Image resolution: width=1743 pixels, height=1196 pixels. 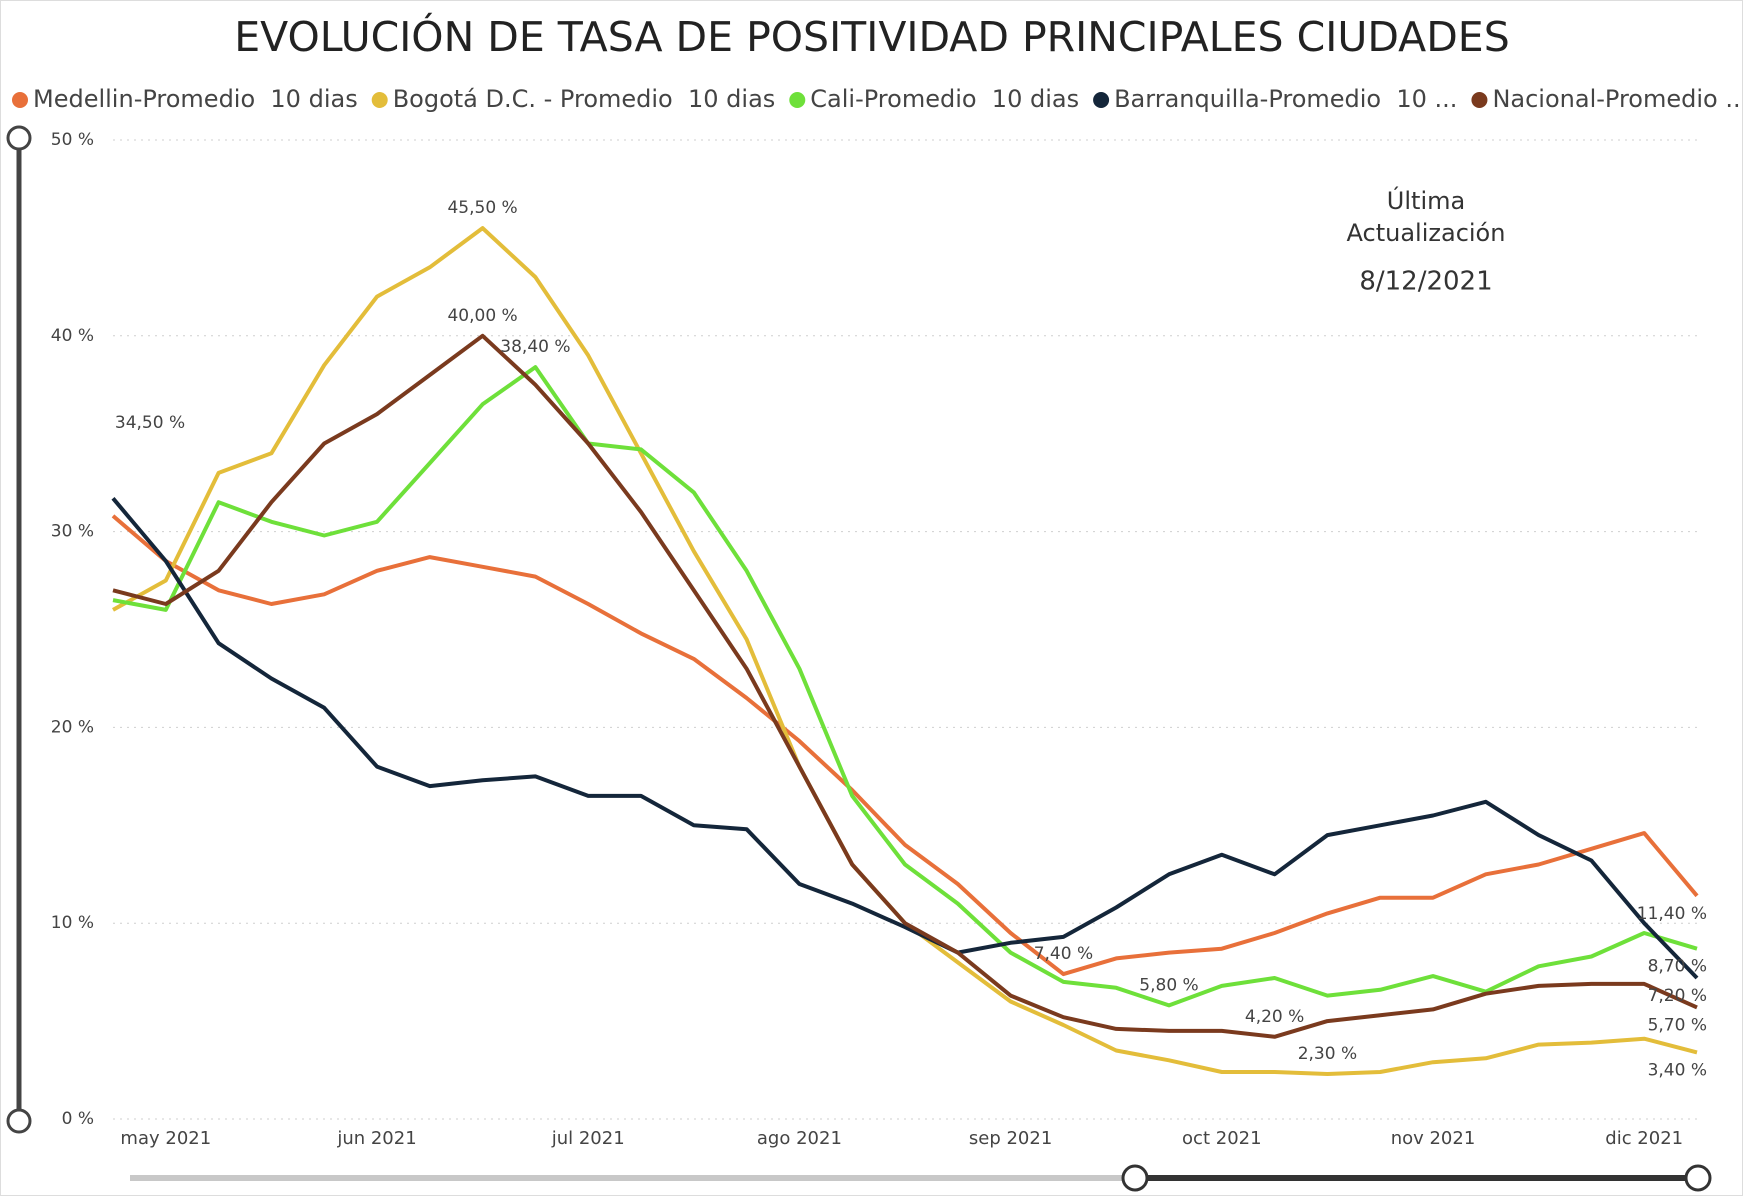 I want to click on legend-label: Medellin-Promedio 10 dias, so click(x=195, y=99).